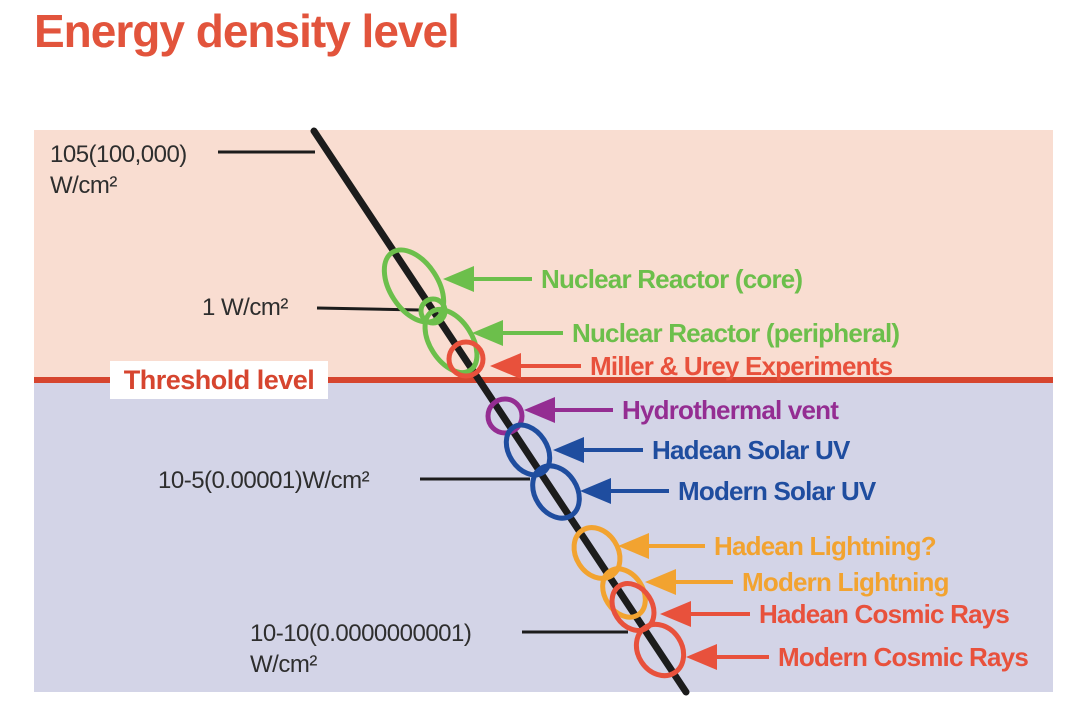  I want to click on marker-hadean-solar-uv, so click(528, 450).